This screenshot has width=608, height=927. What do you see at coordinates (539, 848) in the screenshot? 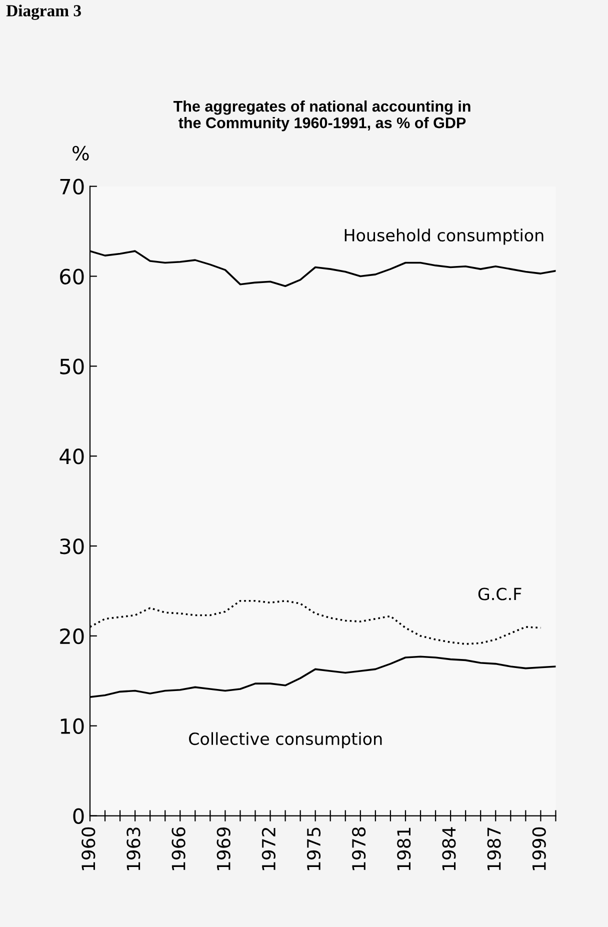
I see `x-tick-label: 1990` at bounding box center [539, 848].